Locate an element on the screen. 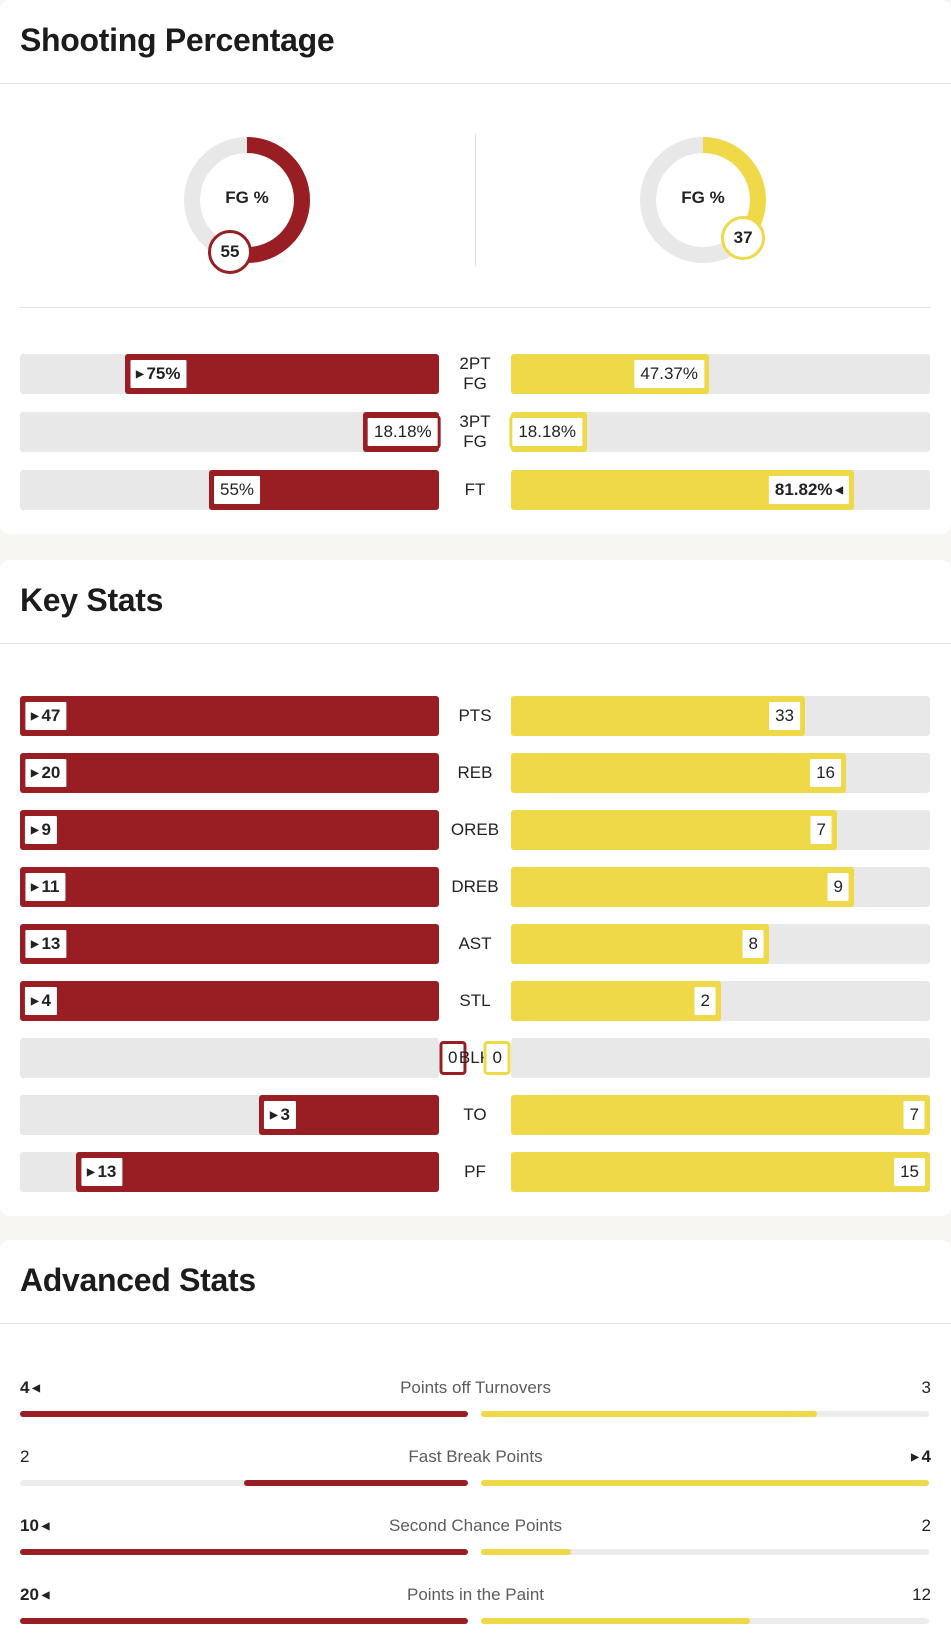 The width and height of the screenshot is (951, 1650). stat-row: ▶ 11 DREB 9 is located at coordinates (475, 887).